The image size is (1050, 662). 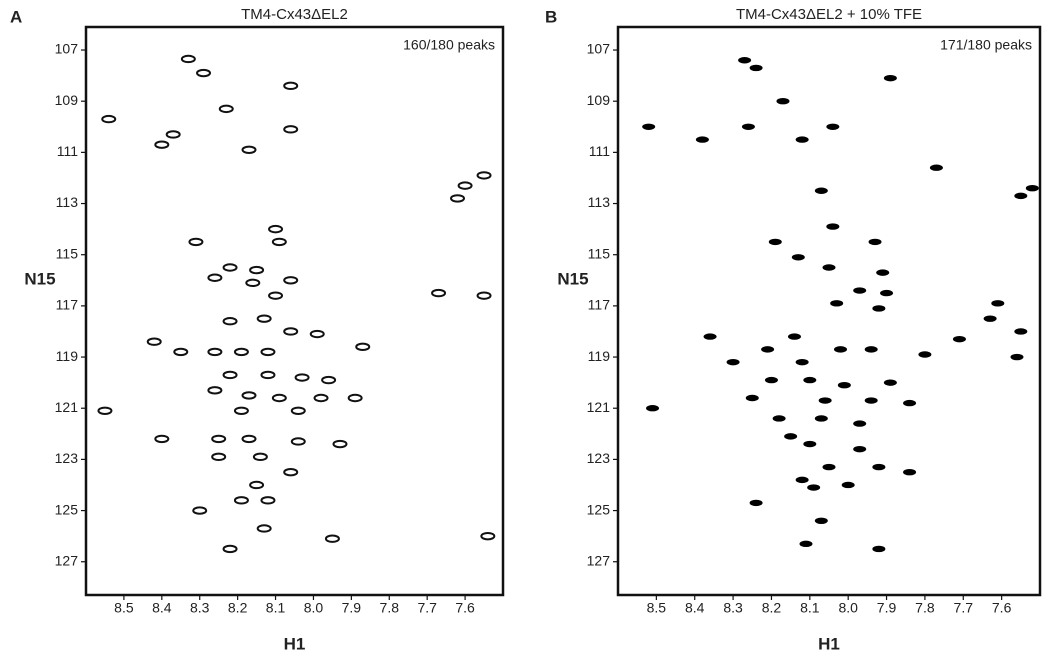 I want to click on chart-title: TM4-Cx43ΔEL2 + 10% TFE, so click(x=829, y=14).